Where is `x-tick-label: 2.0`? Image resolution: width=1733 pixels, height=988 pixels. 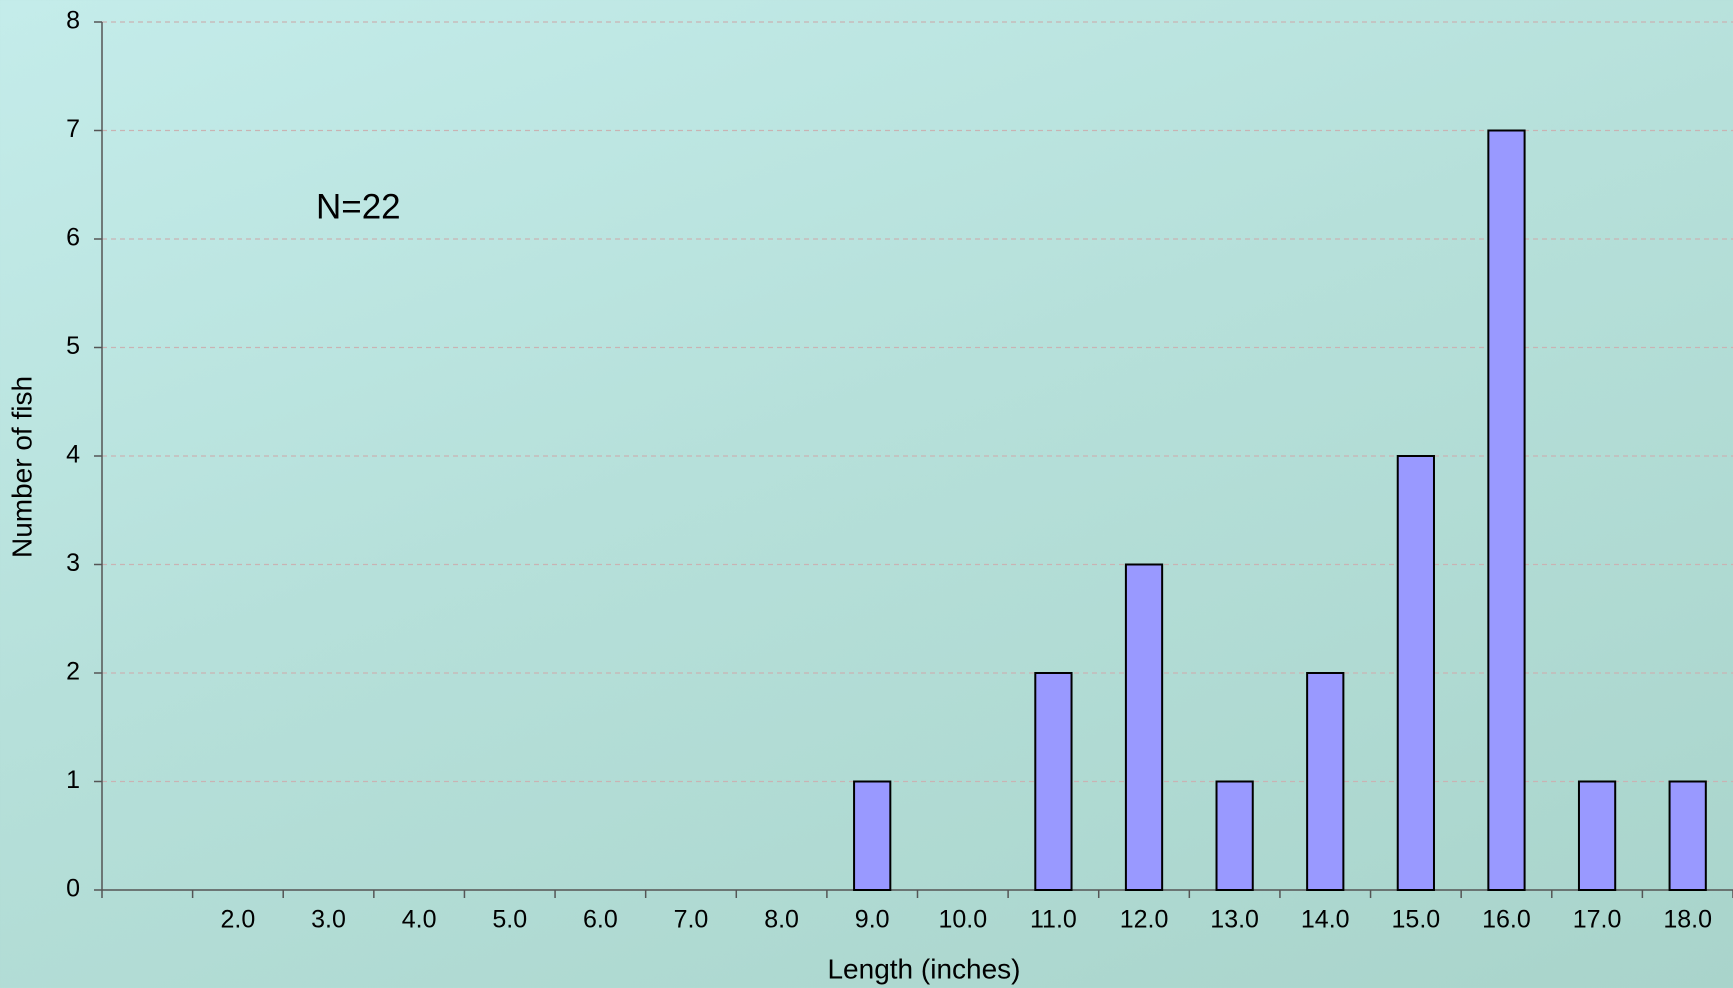
x-tick-label: 2.0 is located at coordinates (238, 920).